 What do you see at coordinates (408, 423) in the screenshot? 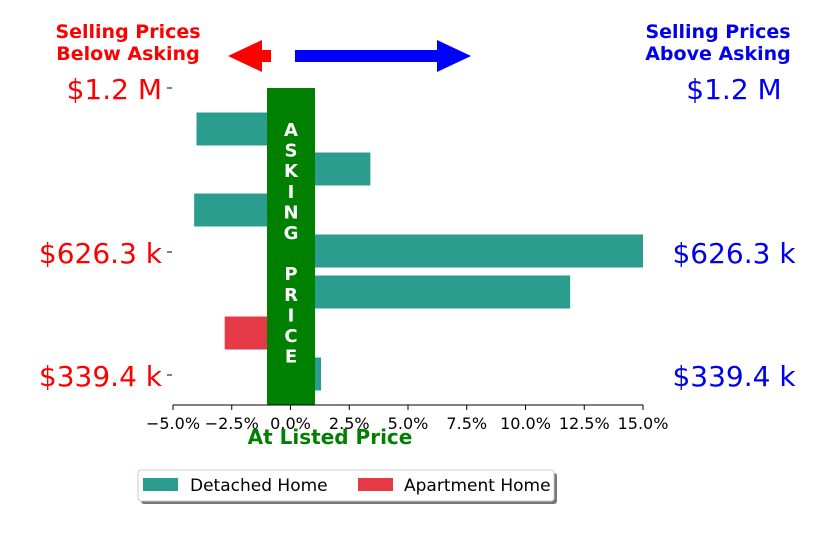
I see `xtick-label-5: 5.0%` at bounding box center [408, 423].